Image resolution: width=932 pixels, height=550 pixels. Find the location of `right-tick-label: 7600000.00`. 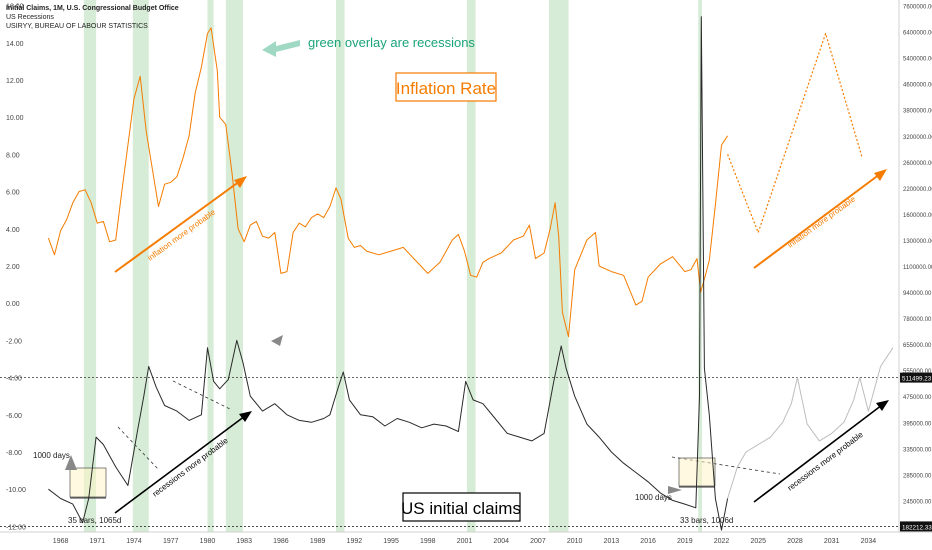

right-tick-label: 7600000.00 is located at coordinates (917, 8).